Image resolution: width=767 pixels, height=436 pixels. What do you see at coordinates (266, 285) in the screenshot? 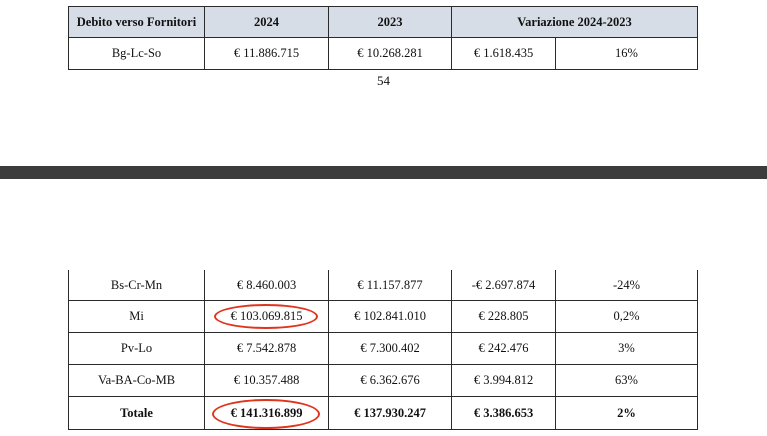
I see `cell-2024: € 8.460.003` at bounding box center [266, 285].